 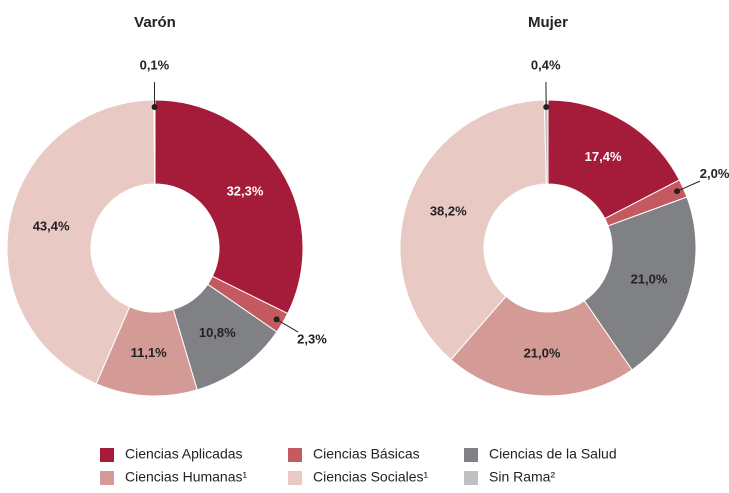 What do you see at coordinates (448, 211) in the screenshot?
I see `value-label: 38,2%` at bounding box center [448, 211].